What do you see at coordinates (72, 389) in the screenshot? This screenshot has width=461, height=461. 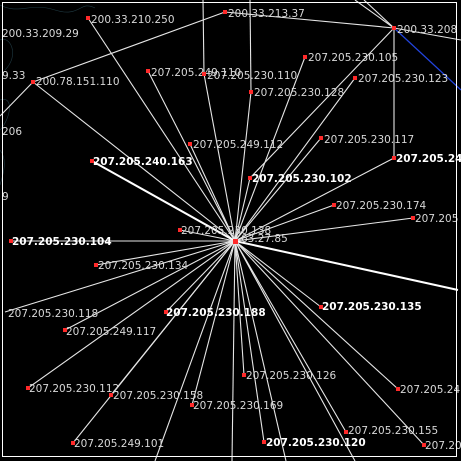 I see `graph-node: 207.205.230.112` at bounding box center [72, 389].